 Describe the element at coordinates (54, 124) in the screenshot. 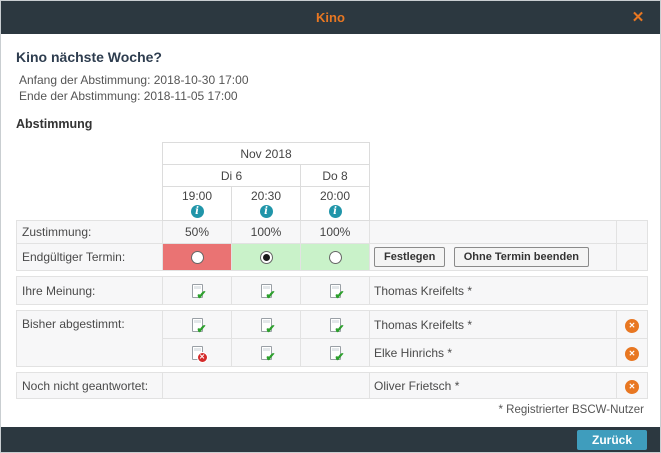

I see `section-title-abstimmung: Abstimmung` at that location.